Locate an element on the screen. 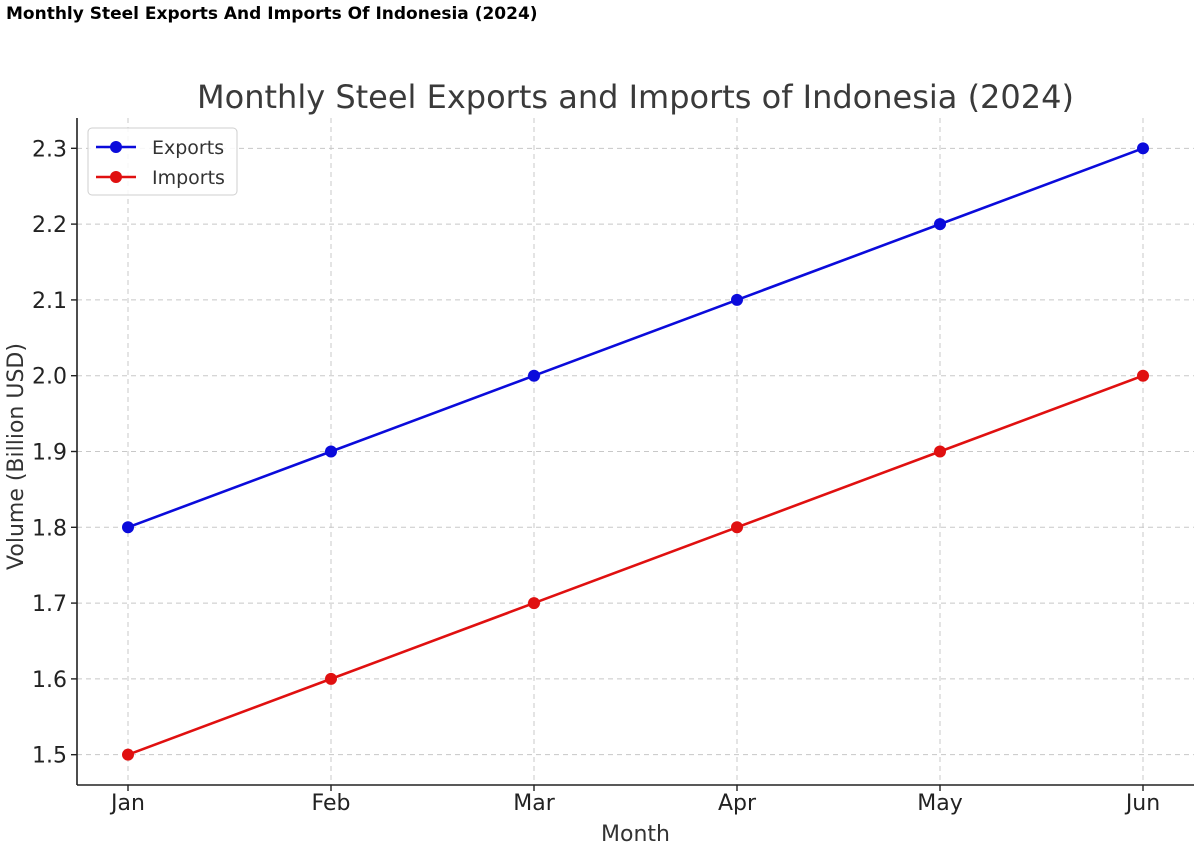  x-tick-label: Jun is located at coordinates (1142, 803).